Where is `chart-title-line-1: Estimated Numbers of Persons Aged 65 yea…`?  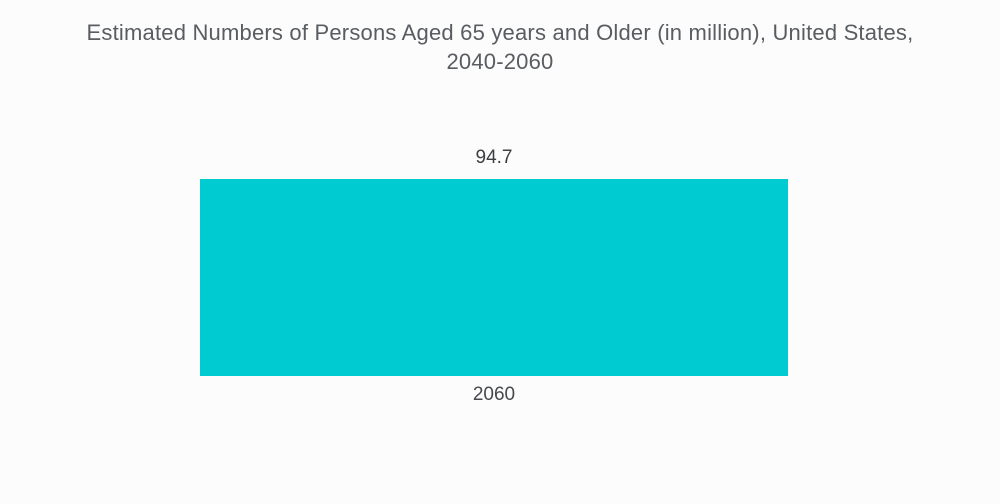
chart-title-line-1: Estimated Numbers of Persons Aged 65 yea… is located at coordinates (500, 32).